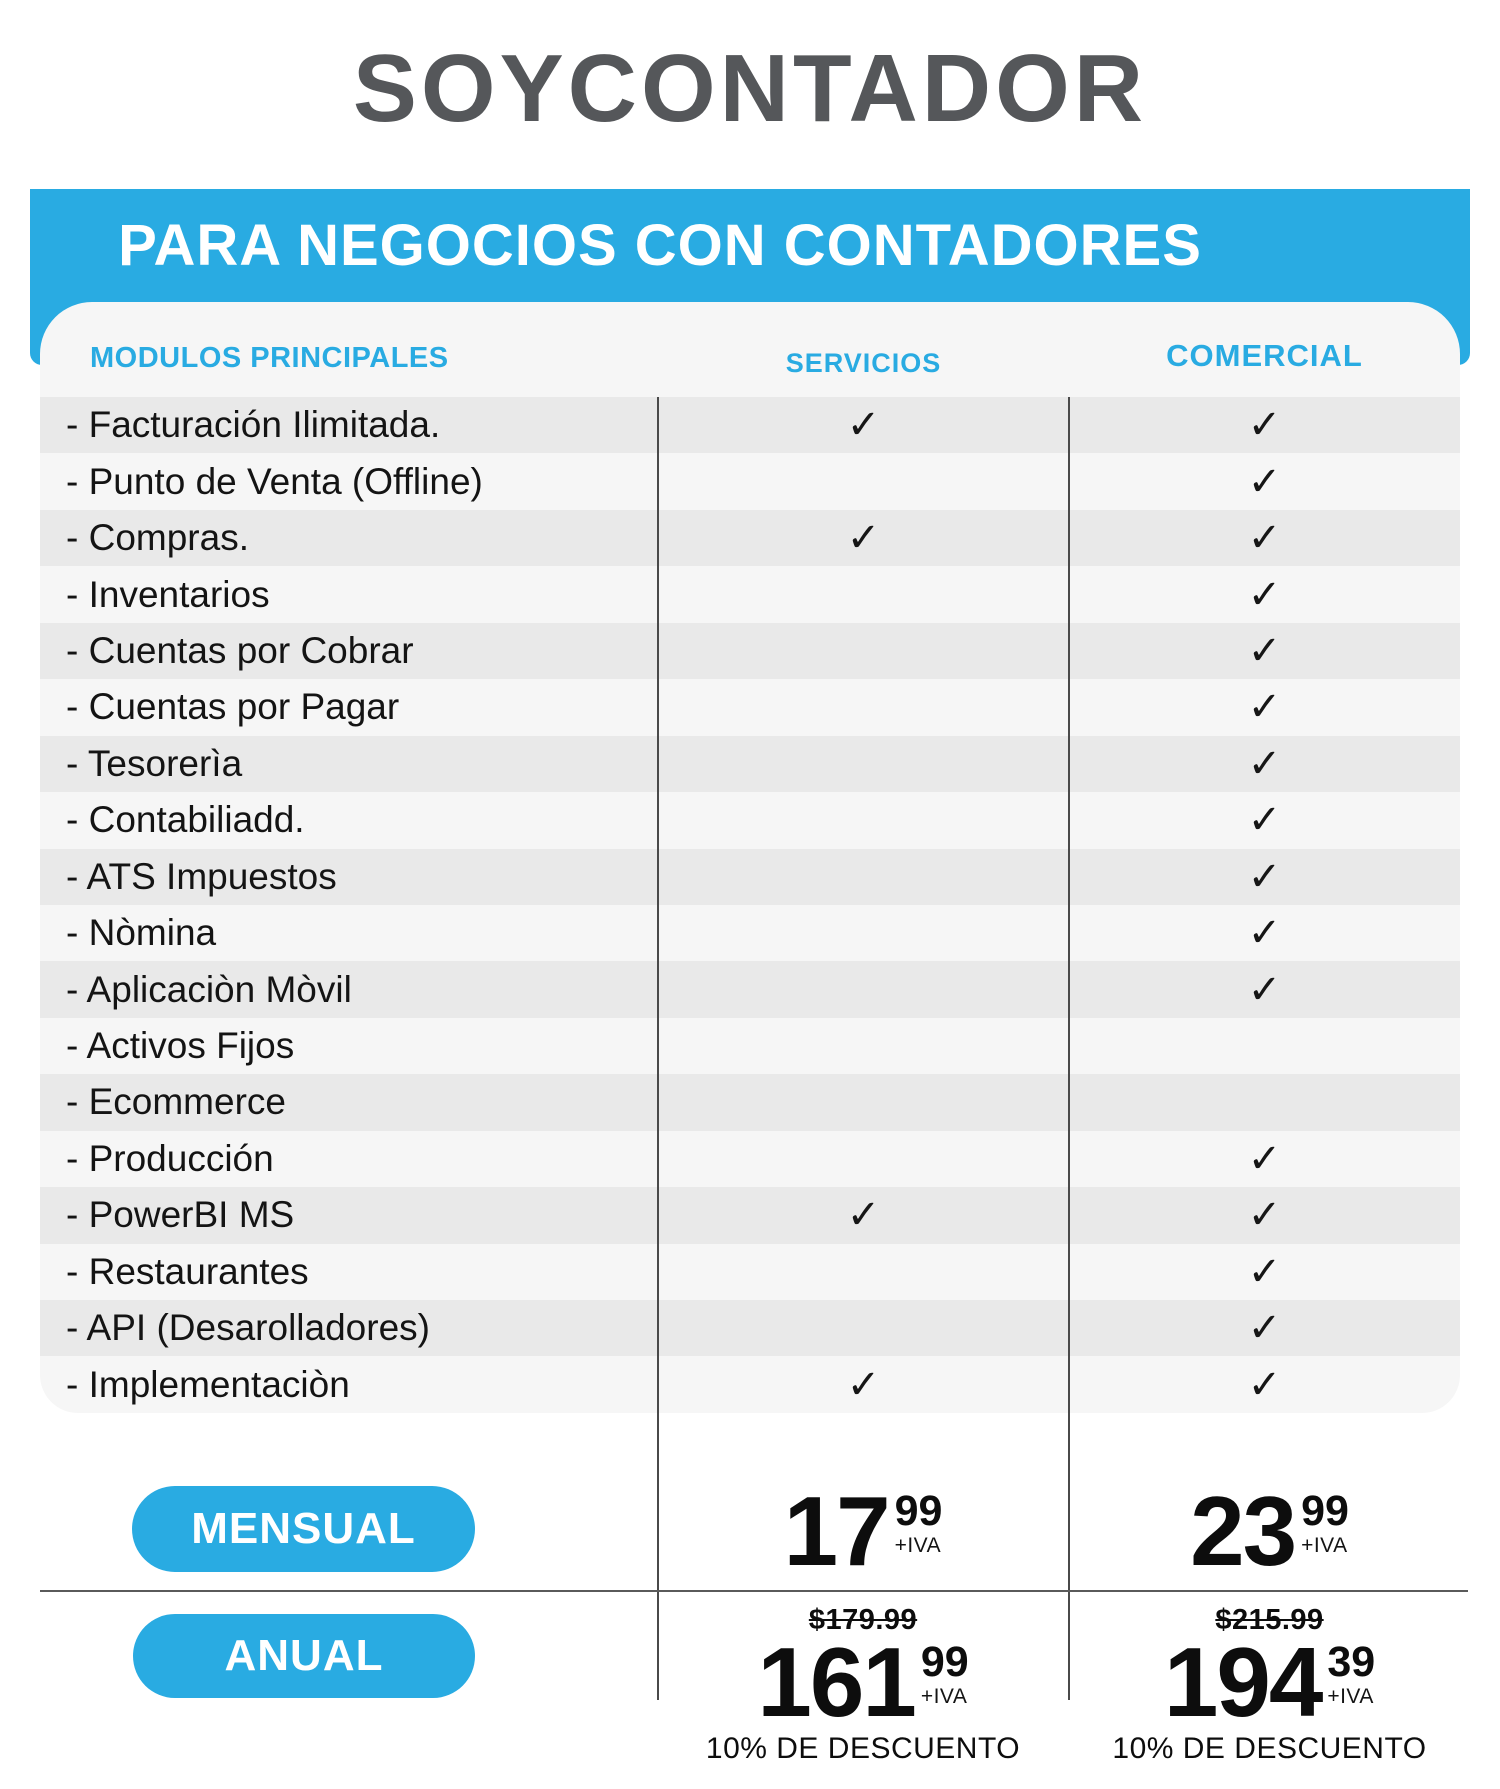 This screenshot has width=1500, height=1789. I want to click on price-group: 17 99 +IVA, so click(863, 1531).